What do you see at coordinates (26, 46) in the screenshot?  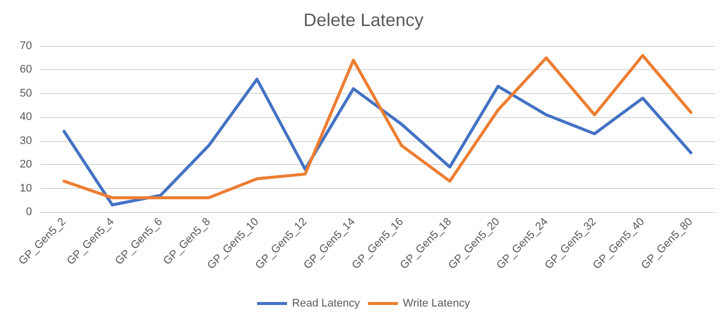 I see `y-tick-label: 70` at bounding box center [26, 46].